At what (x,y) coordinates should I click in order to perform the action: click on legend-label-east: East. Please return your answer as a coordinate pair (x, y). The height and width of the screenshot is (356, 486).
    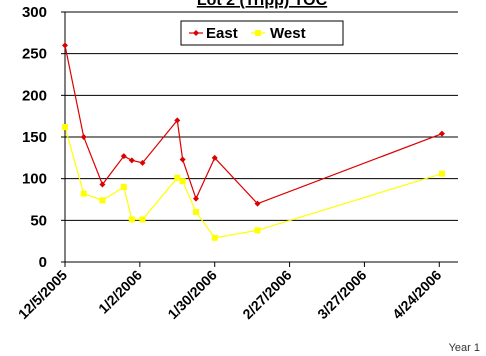
    Looking at the image, I should click on (222, 33).